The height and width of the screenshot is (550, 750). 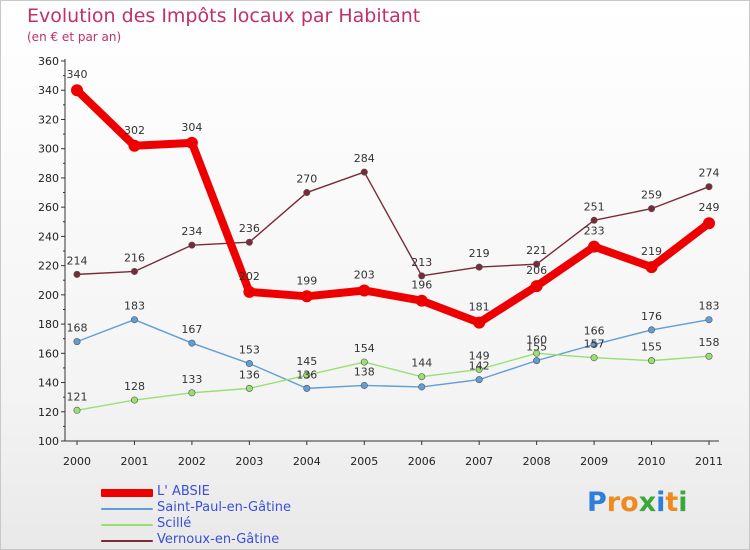 I want to click on x-tick-label: 2011, so click(x=709, y=461).